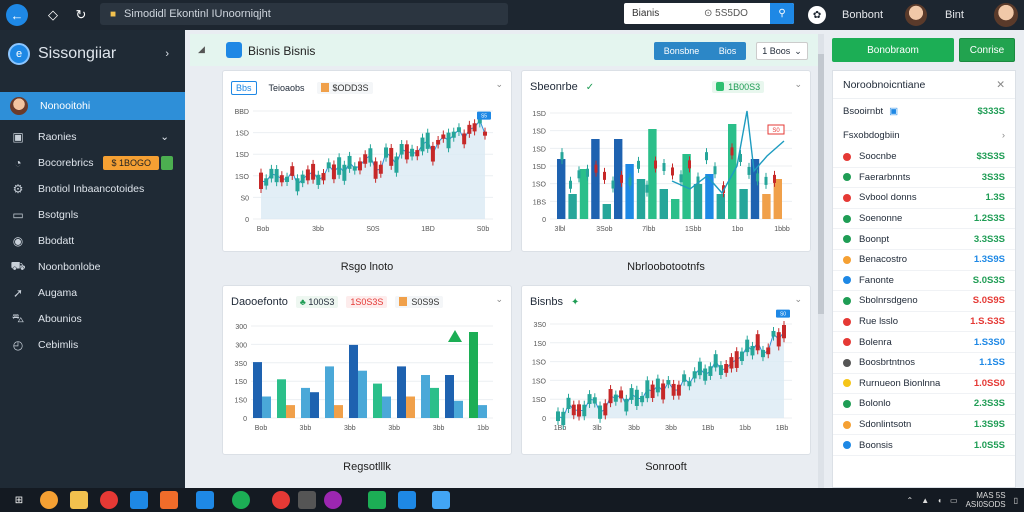 The height and width of the screenshot is (512, 1024). Describe the element at coordinates (987, 50) in the screenshot. I see `secondary-action-button: Conrise` at that location.